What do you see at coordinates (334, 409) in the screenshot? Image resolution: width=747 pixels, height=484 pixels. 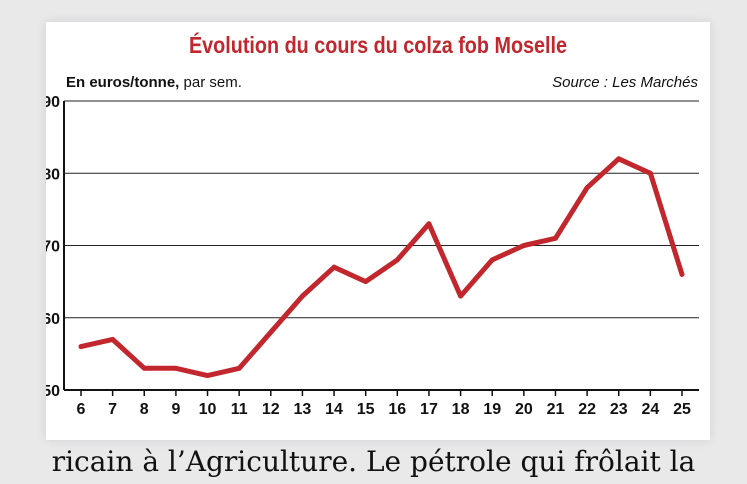 I see `x-tick-label: 14` at bounding box center [334, 409].